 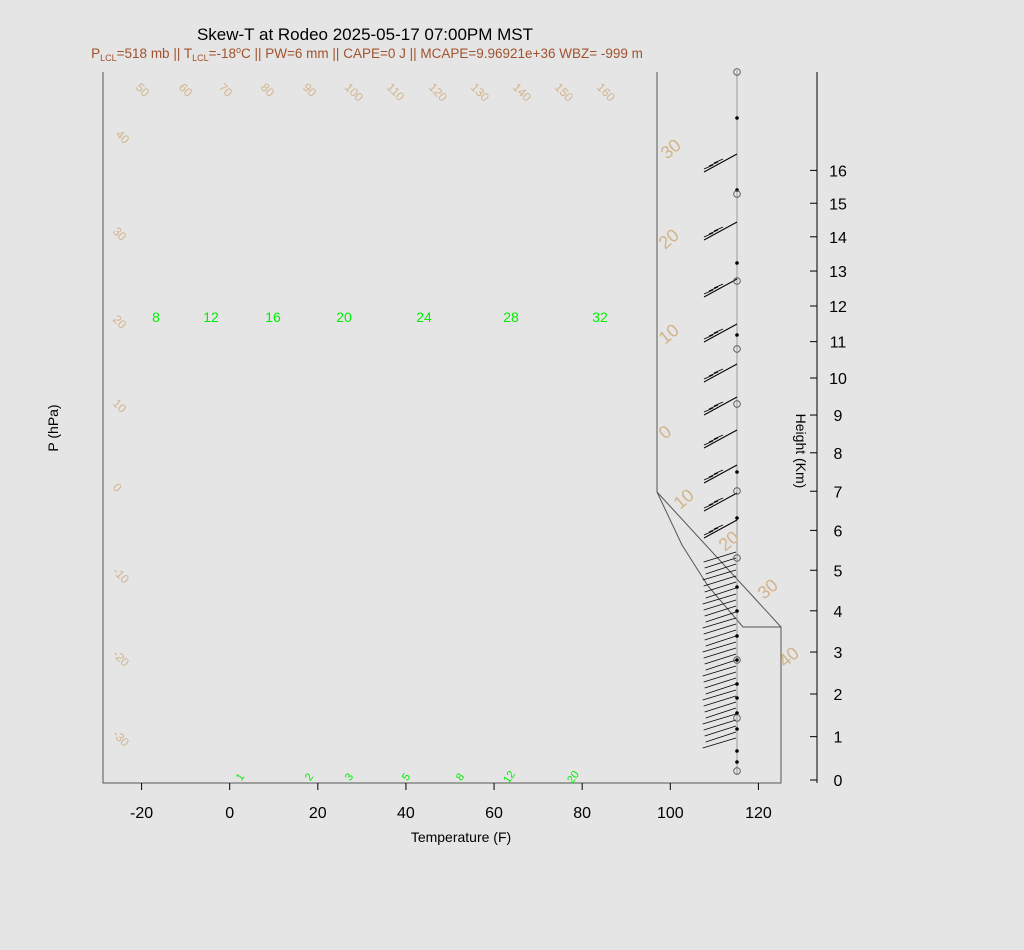 I want to click on height-tick-label: 12, so click(x=838, y=307).